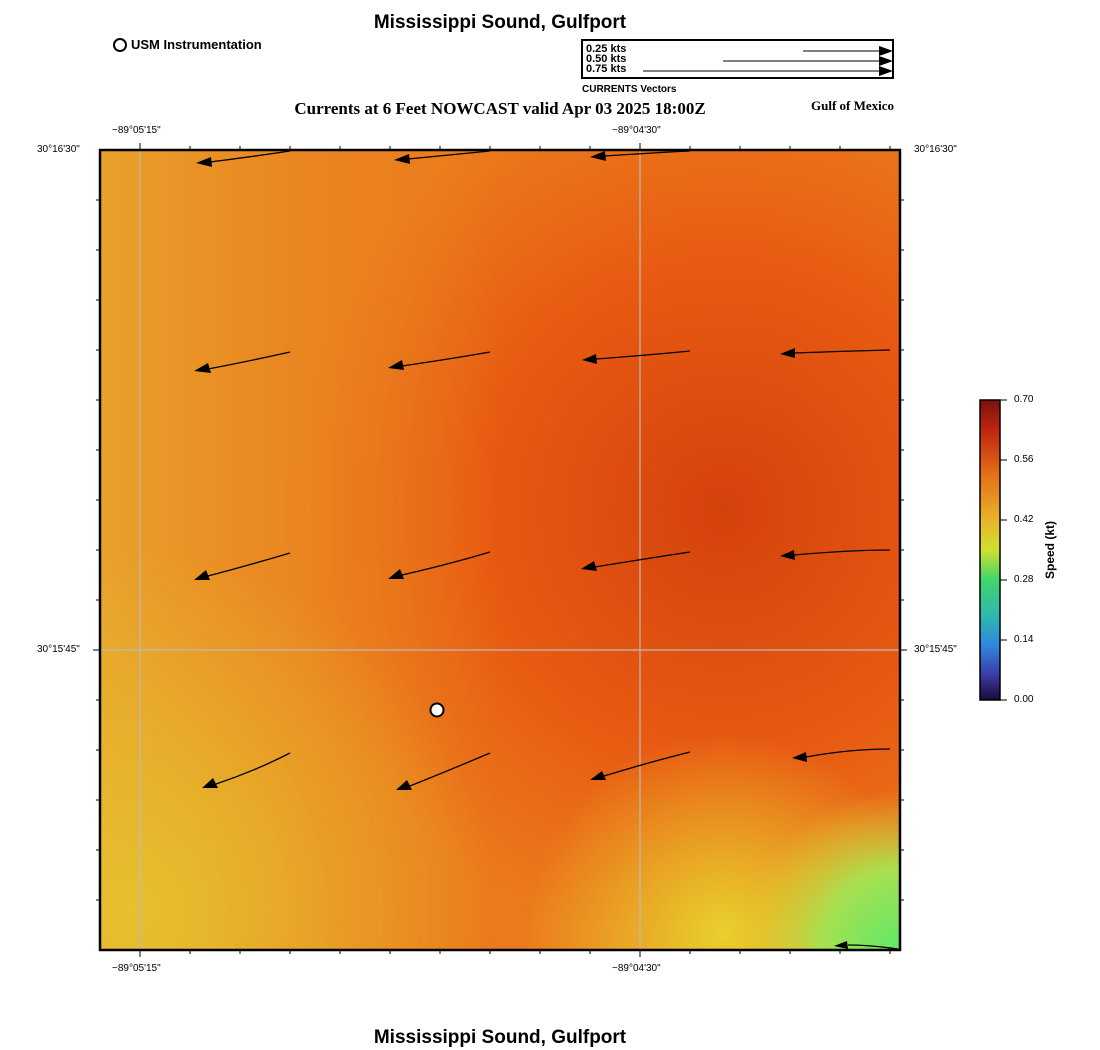 The image size is (1100, 1050). What do you see at coordinates (249, 564) in the screenshot?
I see `vector-r3-c1` at bounding box center [249, 564].